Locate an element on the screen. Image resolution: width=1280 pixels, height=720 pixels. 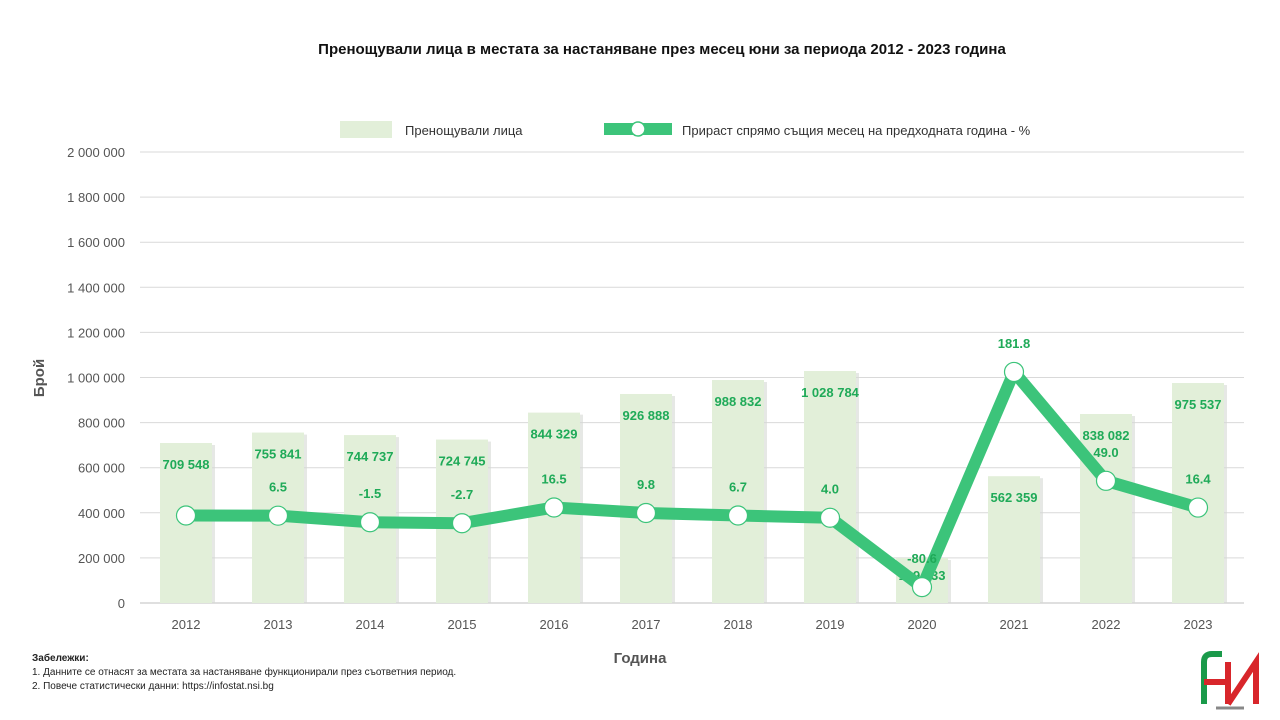
x-tick-label: 2022 is located at coordinates (1106, 624).